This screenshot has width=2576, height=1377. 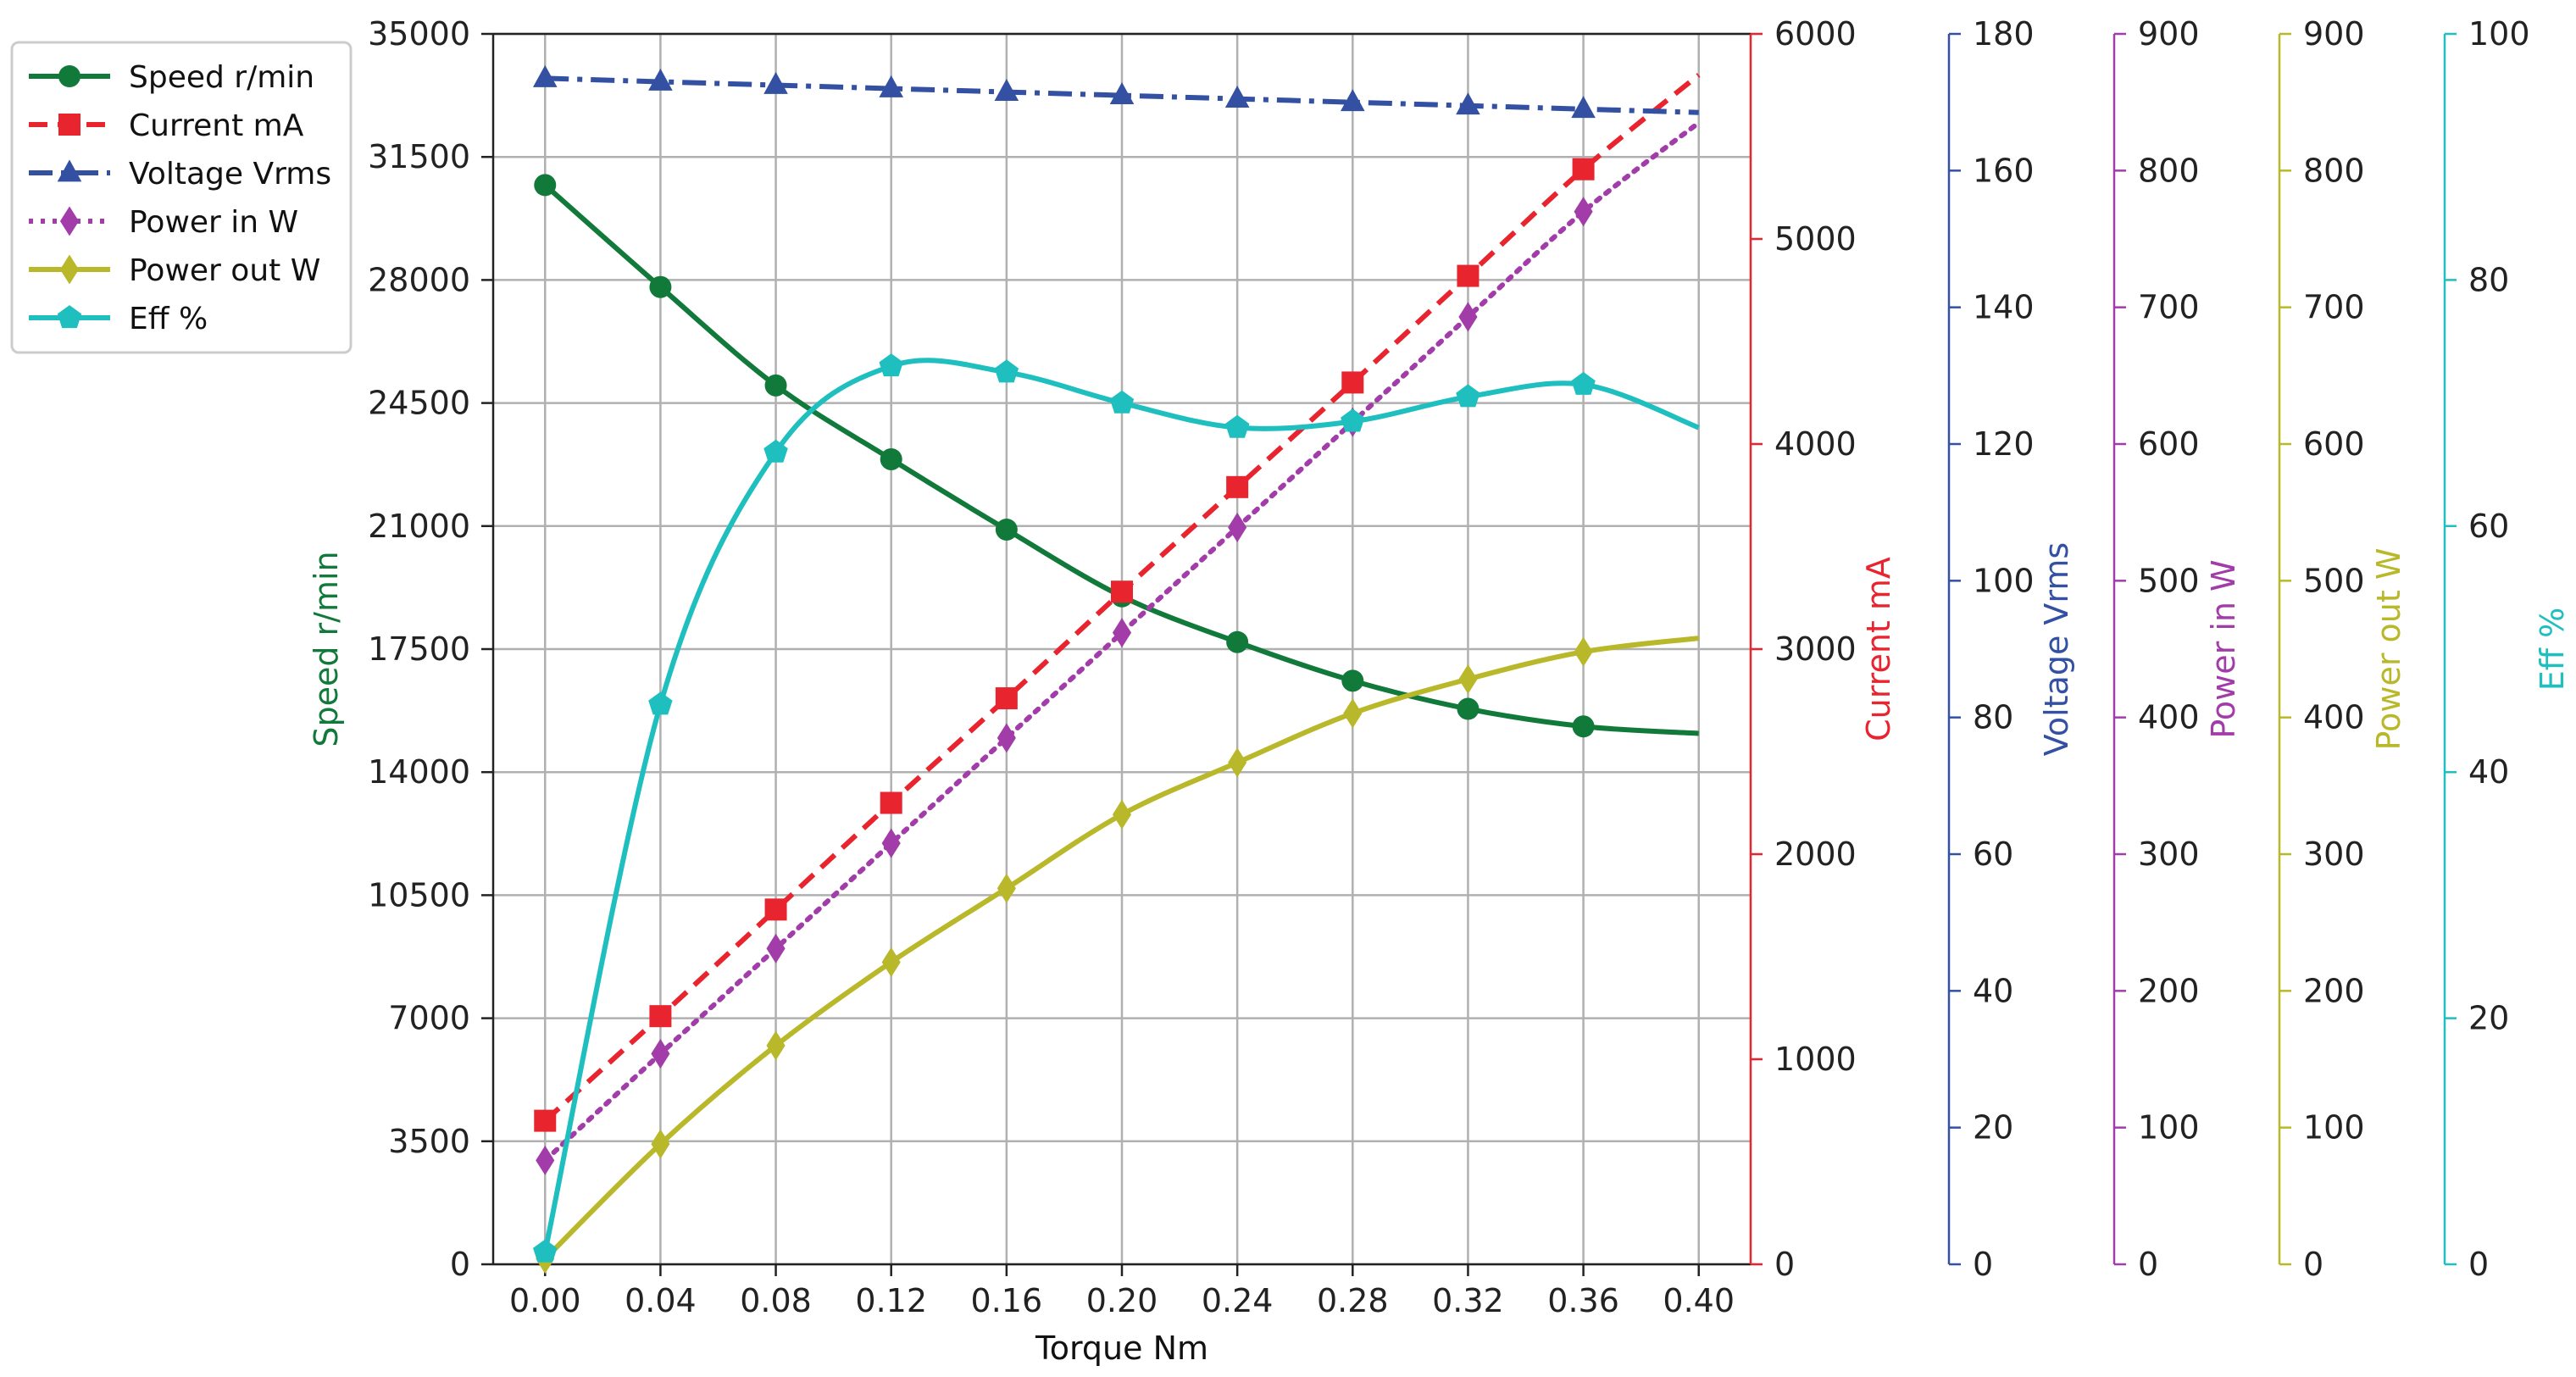 What do you see at coordinates (419, 403) in the screenshot?
I see `speed-tick-label: 24500` at bounding box center [419, 403].